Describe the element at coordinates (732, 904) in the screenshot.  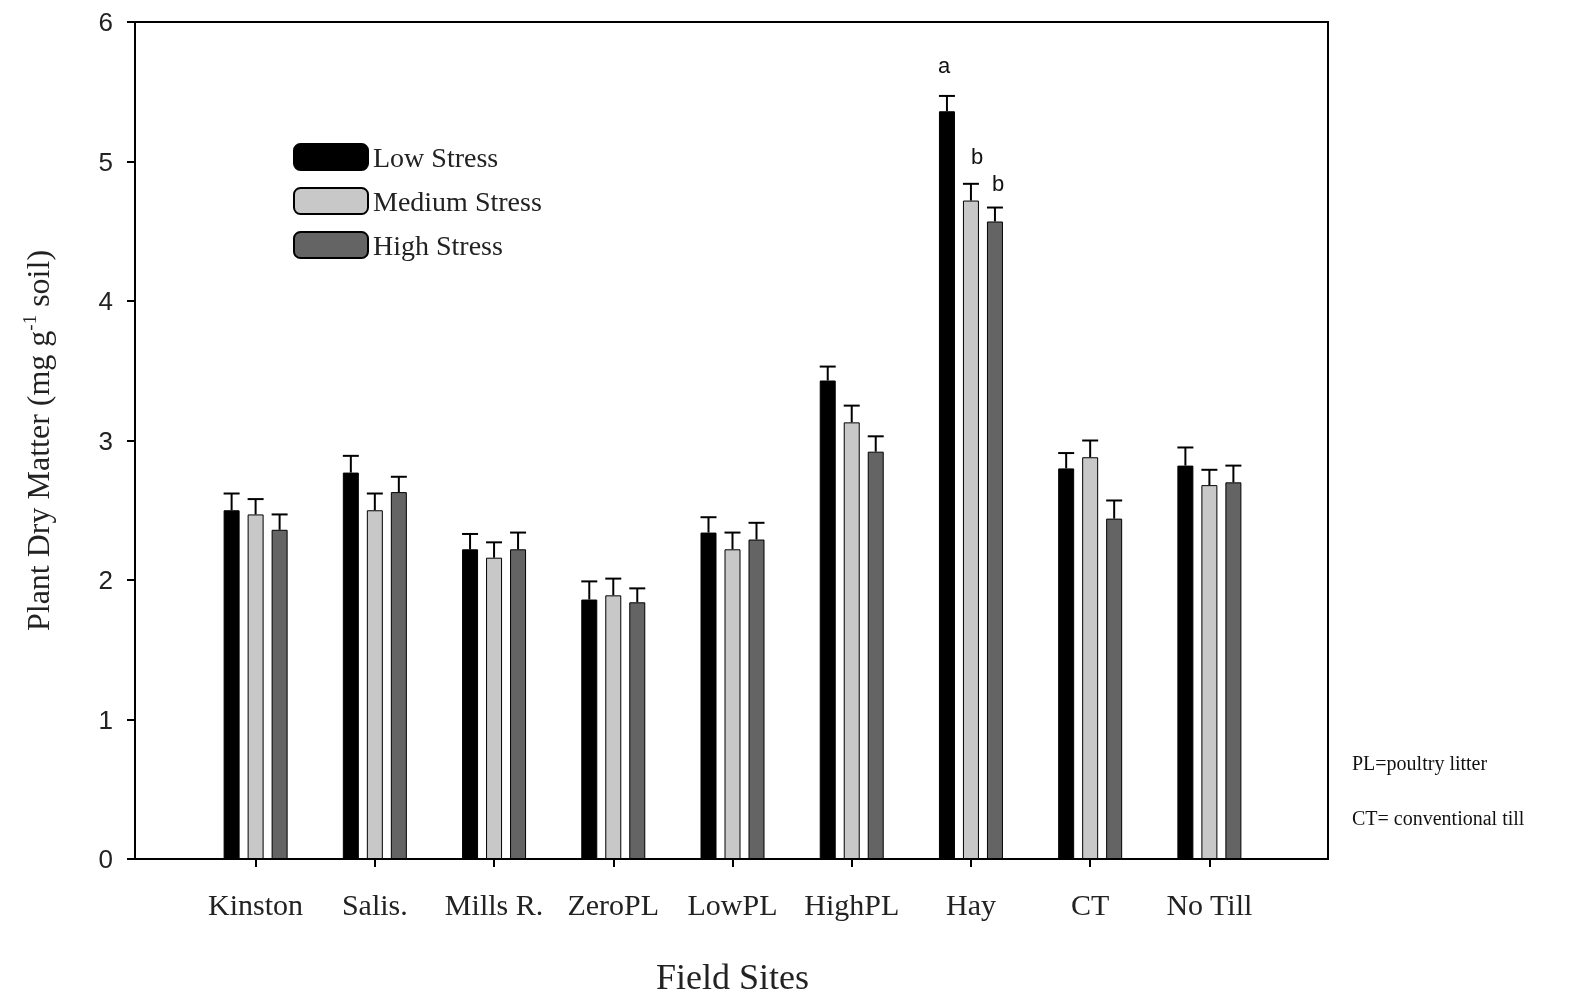
I see `x-tick-label: LowPL` at that location.